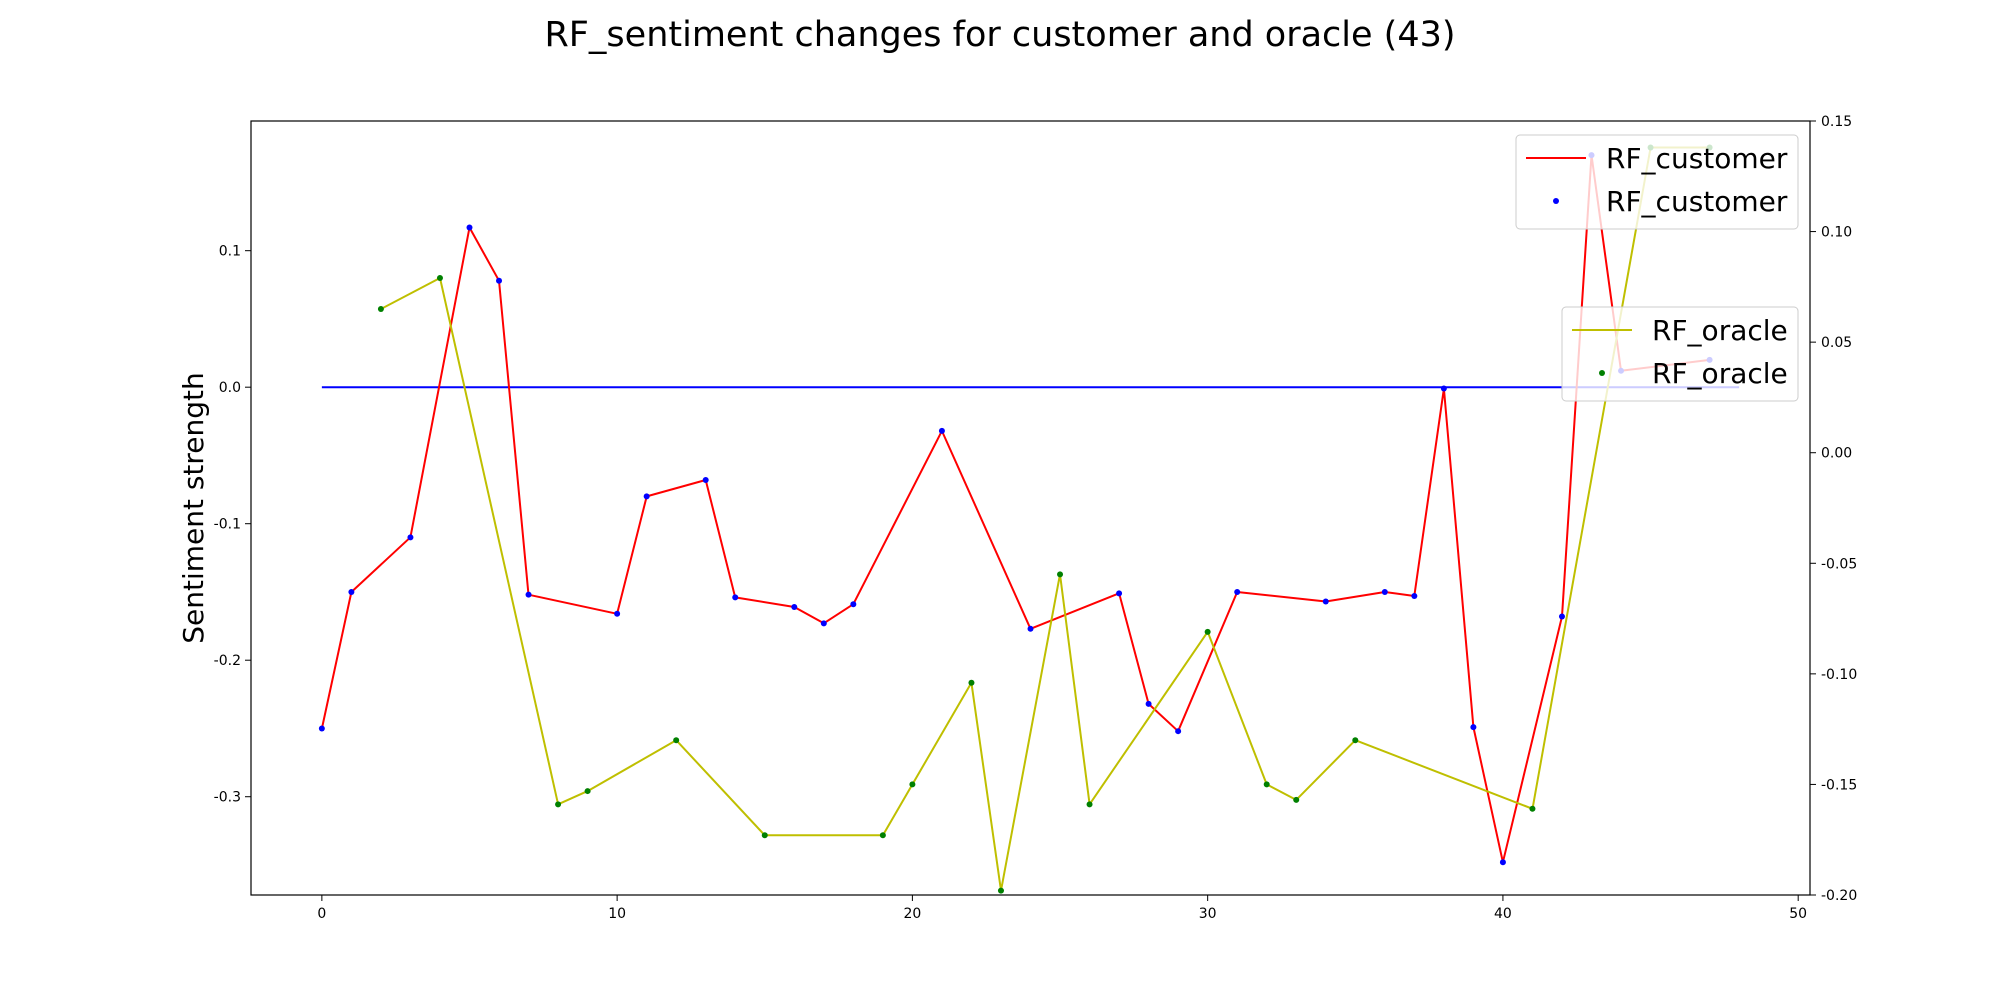 The height and width of the screenshot is (1000, 2000). What do you see at coordinates (1839, 564) in the screenshot?
I see `y2-tick-label: -0.05` at bounding box center [1839, 564].